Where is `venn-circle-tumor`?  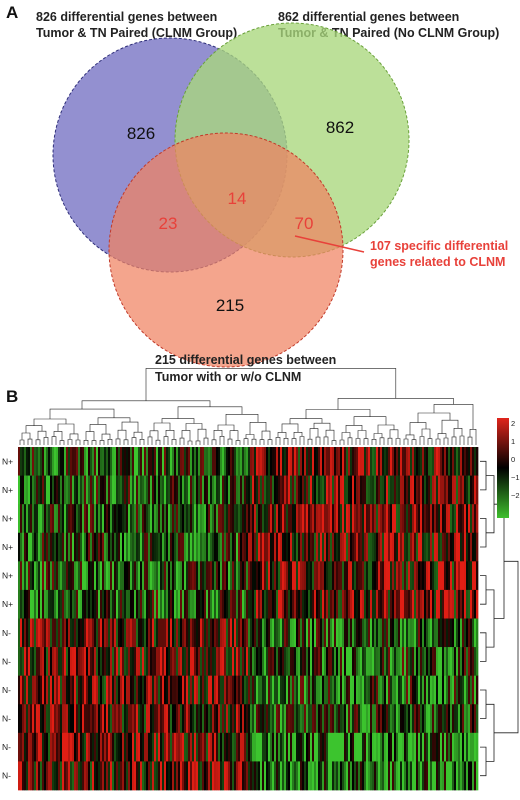
venn-circle-tumor is located at coordinates (226, 250).